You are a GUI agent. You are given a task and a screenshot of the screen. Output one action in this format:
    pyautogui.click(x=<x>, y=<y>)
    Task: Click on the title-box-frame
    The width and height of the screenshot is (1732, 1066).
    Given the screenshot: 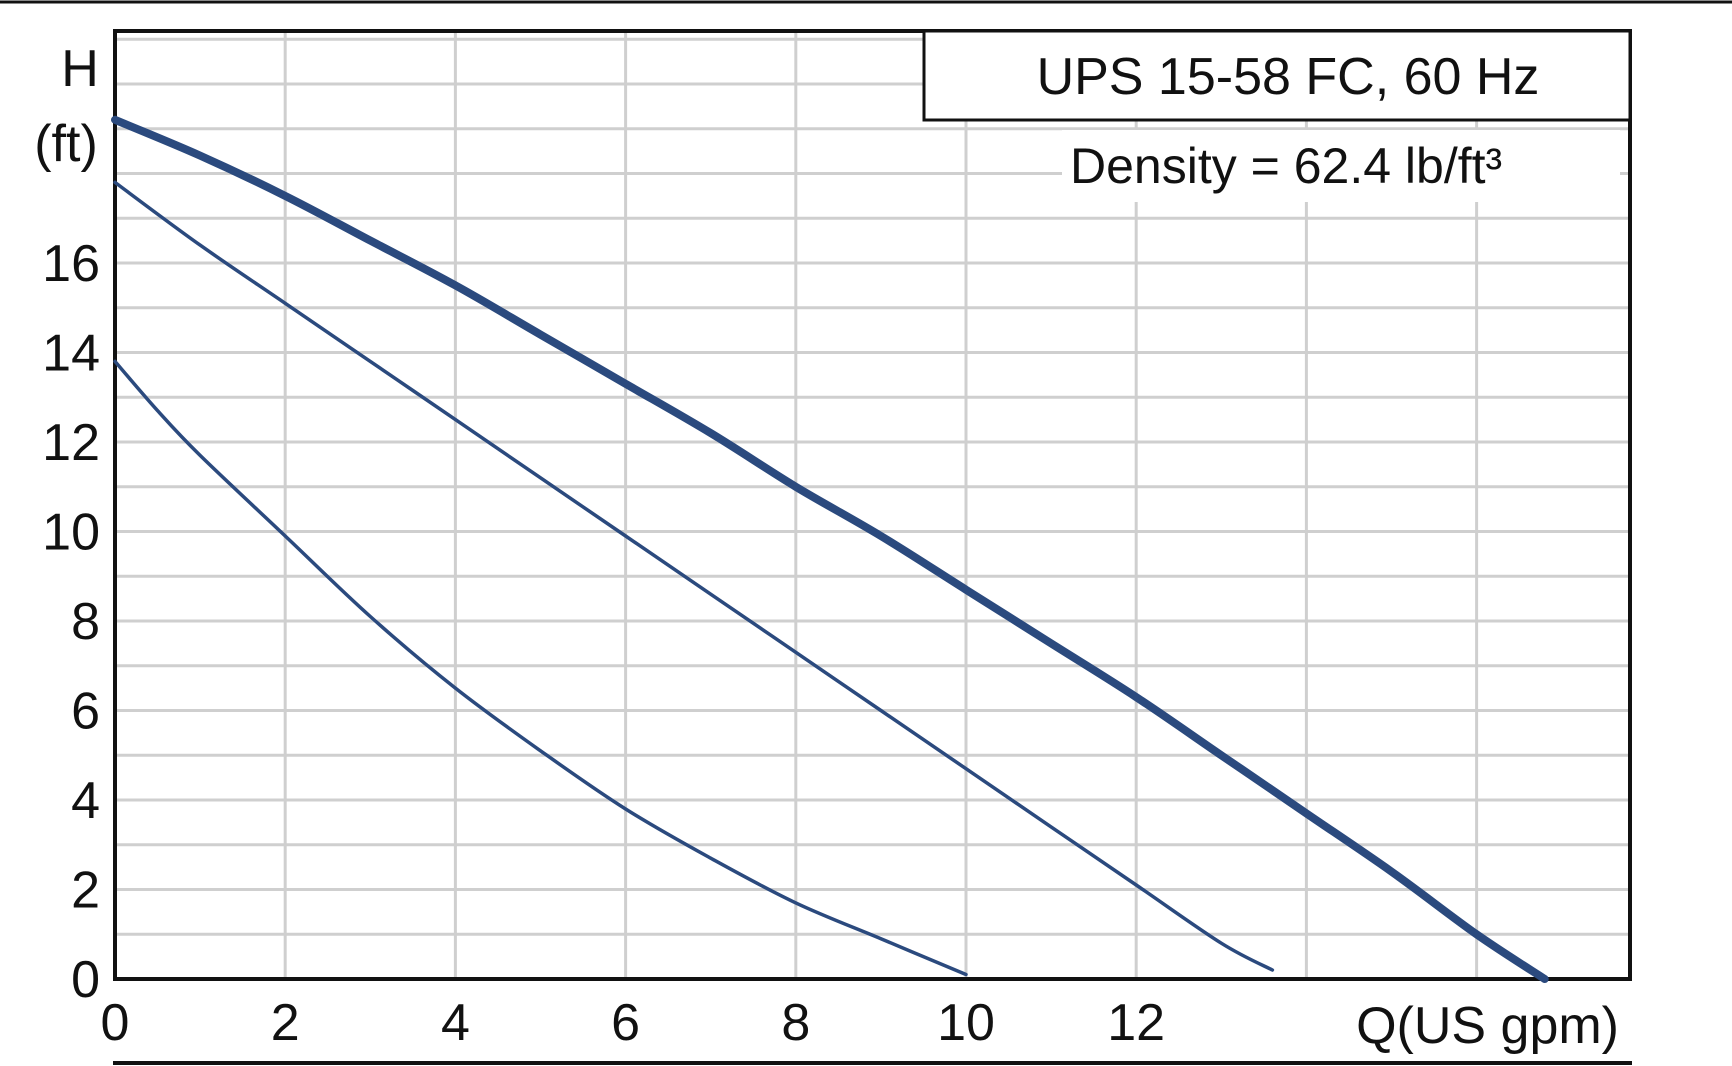 What is the action you would take?
    pyautogui.click(x=1277, y=75)
    